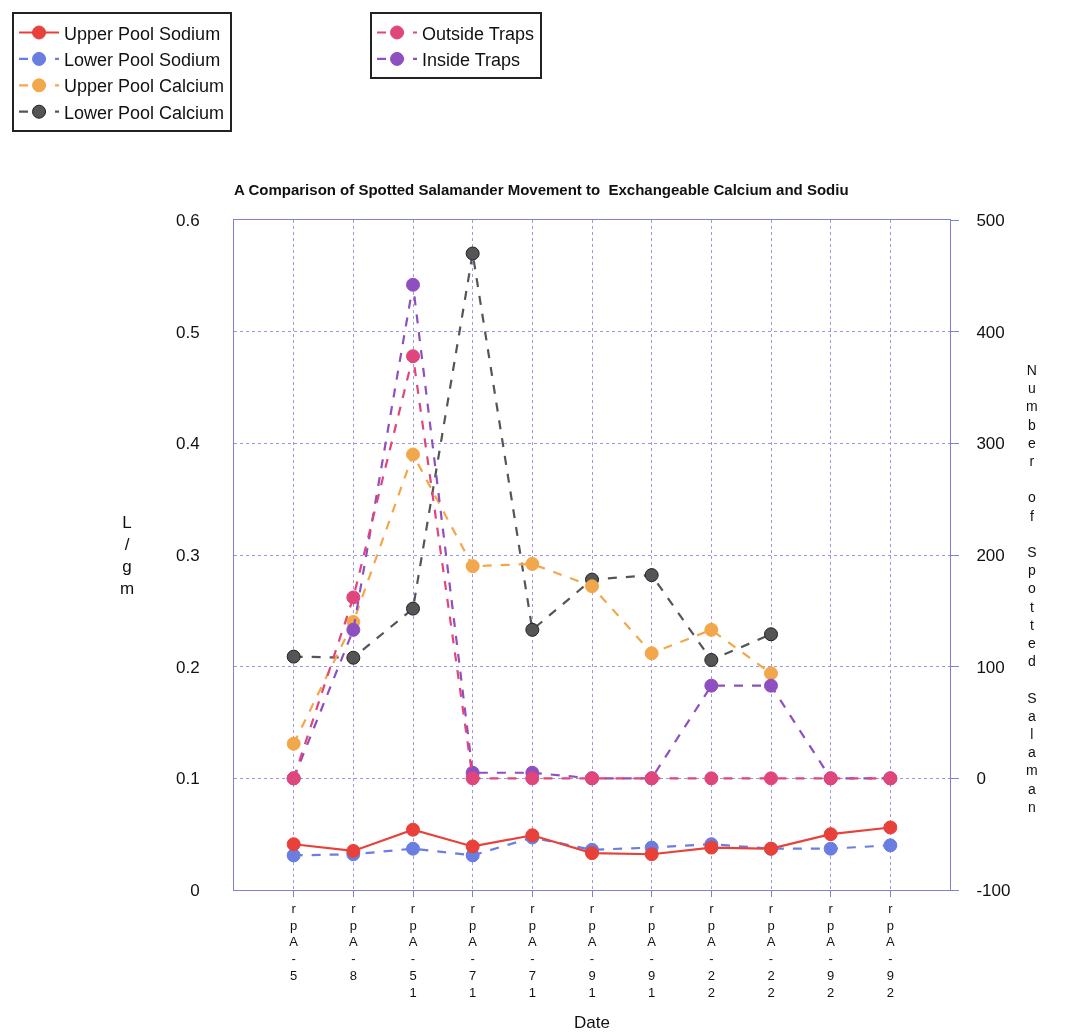 This screenshot has height=1035, width=1081. Describe the element at coordinates (990, 332) in the screenshot. I see `y2-tick-label: 400` at that location.